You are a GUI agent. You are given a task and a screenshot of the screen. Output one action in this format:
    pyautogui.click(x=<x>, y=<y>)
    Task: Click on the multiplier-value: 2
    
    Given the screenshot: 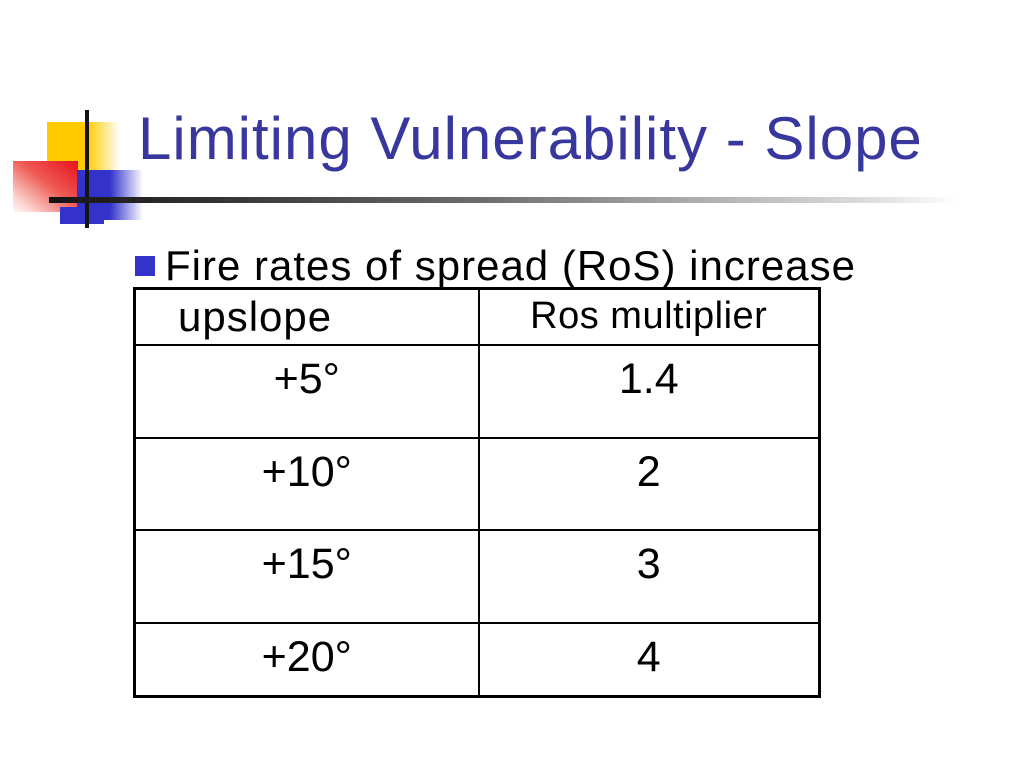 What is the action you would take?
    pyautogui.click(x=649, y=484)
    